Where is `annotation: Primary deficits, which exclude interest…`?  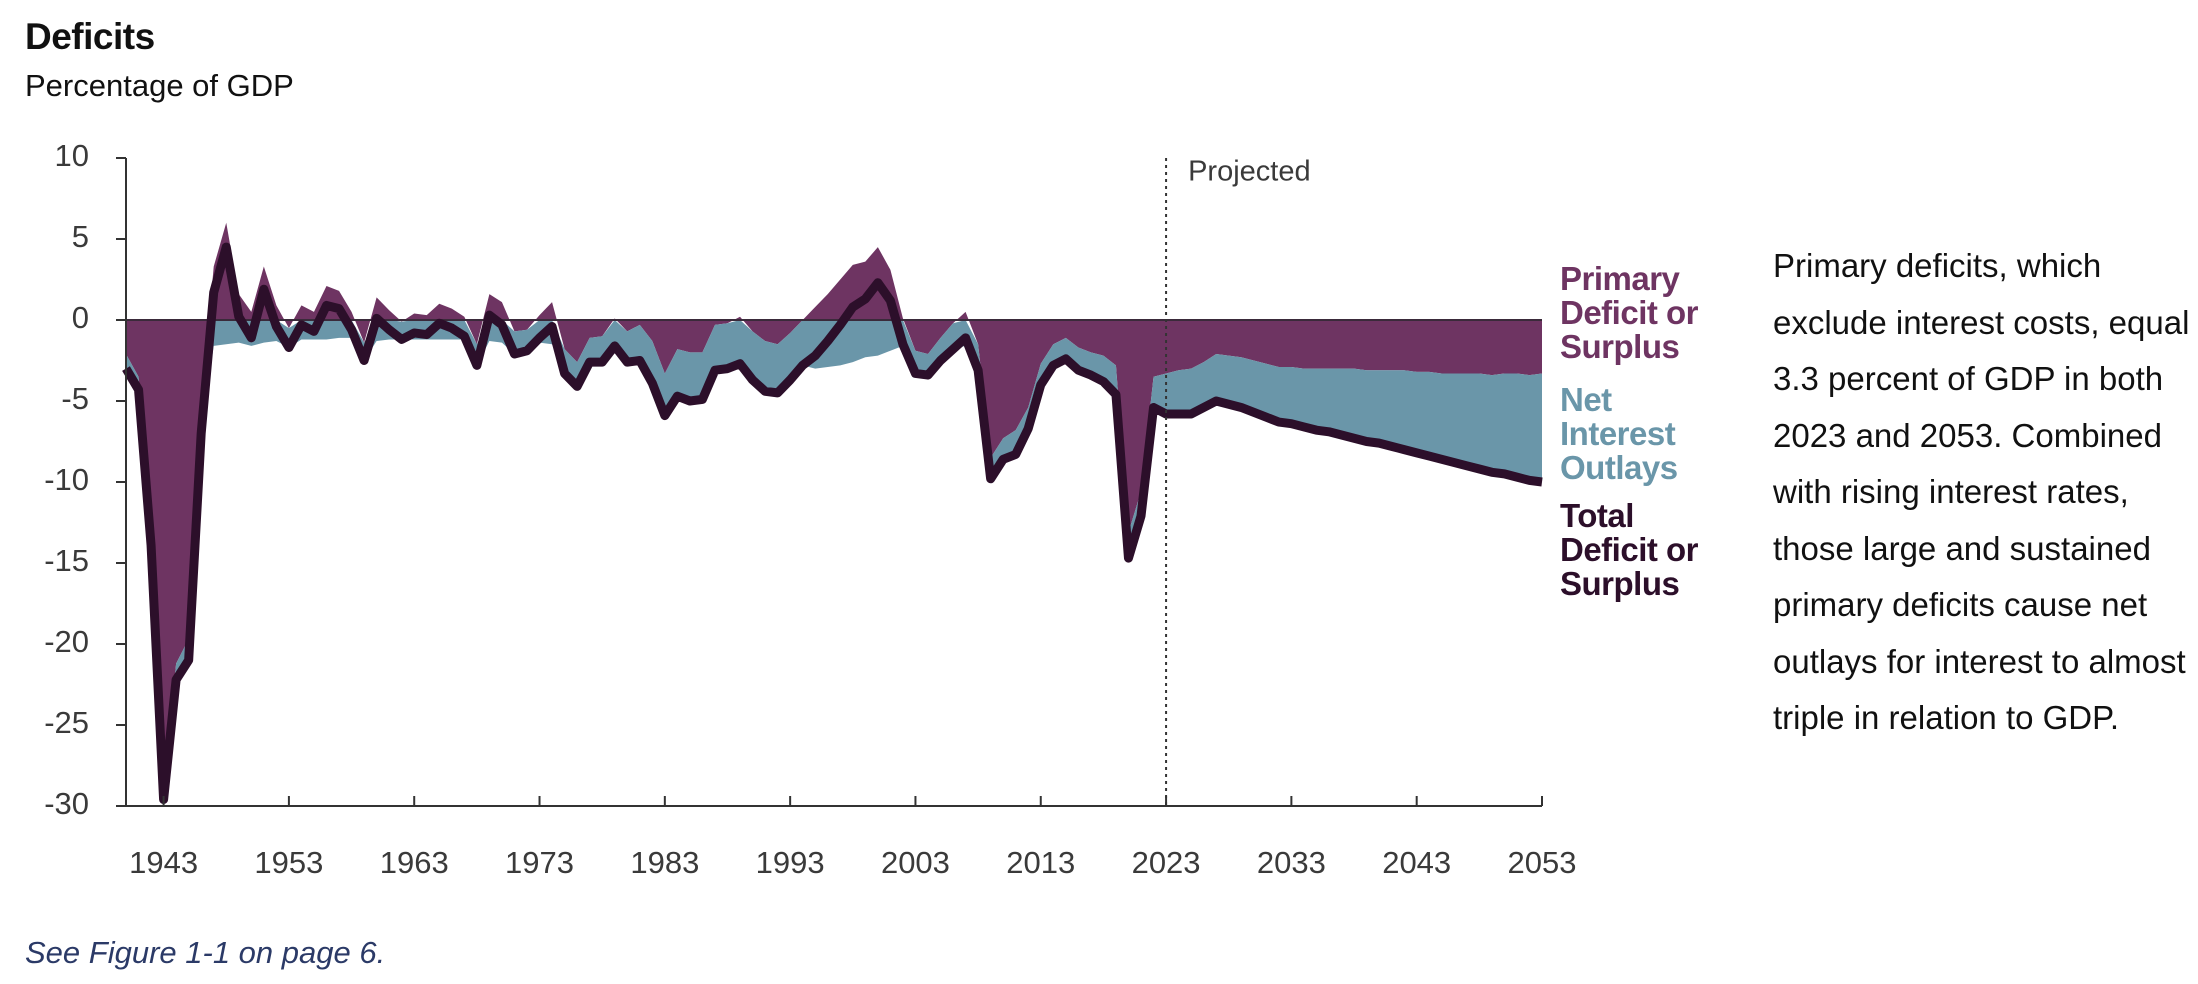
annotation: Primary deficits, which exclude interest… is located at coordinates (1981, 491).